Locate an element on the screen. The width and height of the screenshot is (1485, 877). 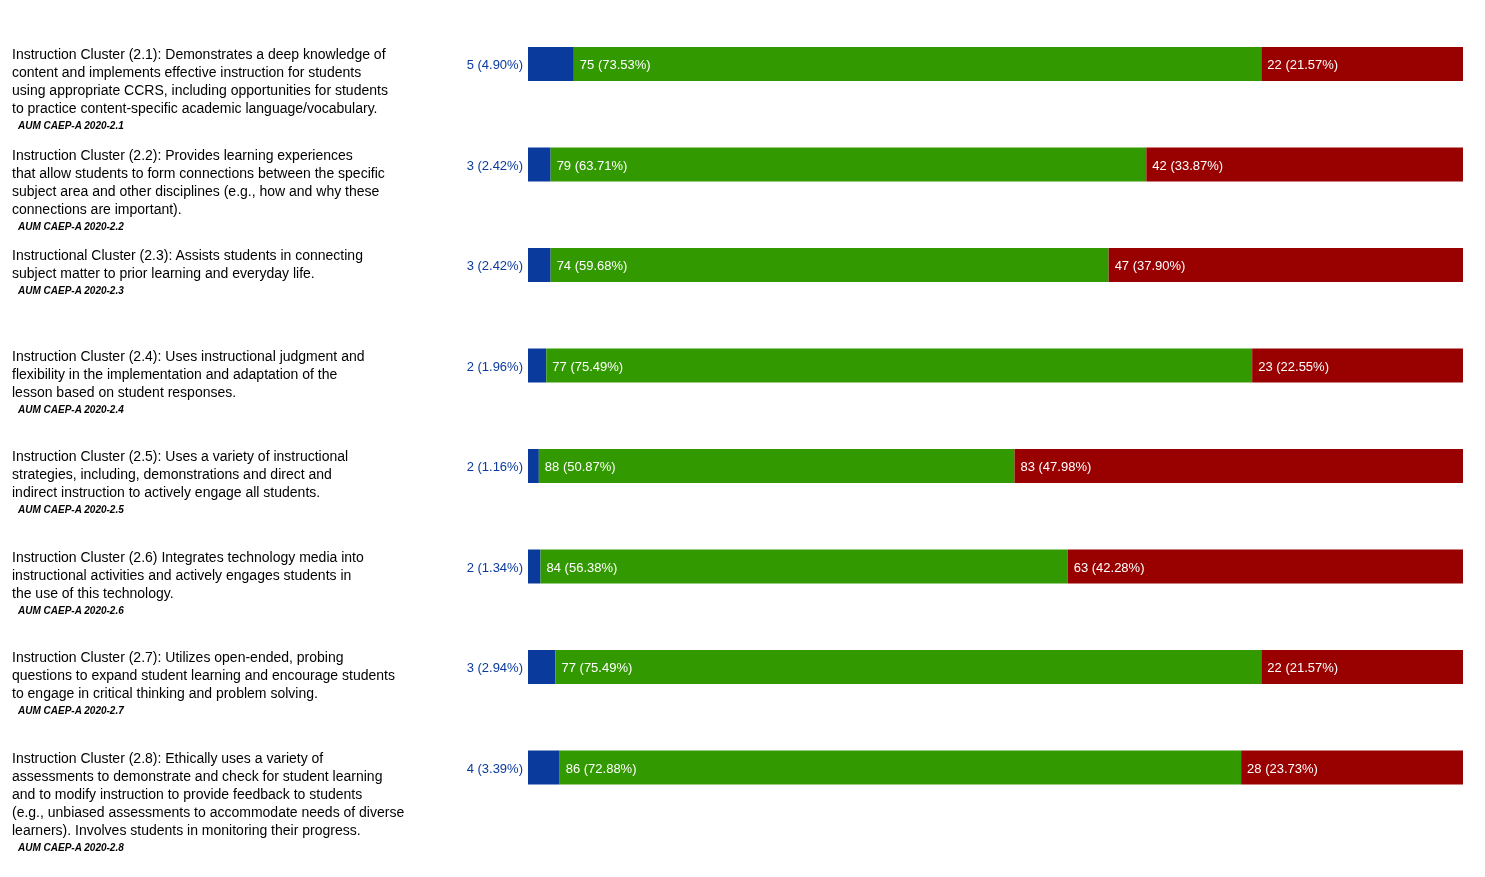
y-tick-label: Instruction Cluster (2.4): Uses instructional judgment and flexibility in the implementation and adaptation of the lesson based on student responses. AUM CAEP-A 2020-2.4 is located at coordinates (188, 381).